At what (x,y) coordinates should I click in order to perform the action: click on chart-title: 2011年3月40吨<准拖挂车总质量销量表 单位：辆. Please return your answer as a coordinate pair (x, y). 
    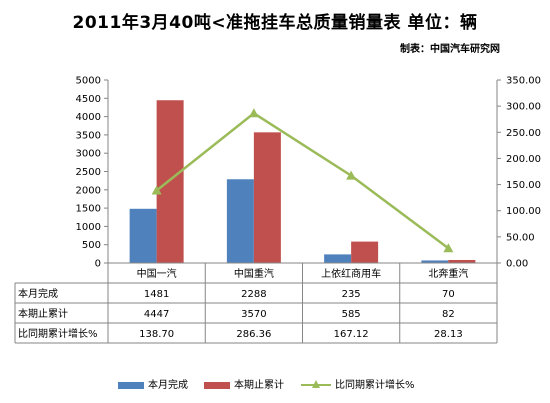
    Looking at the image, I should click on (275, 23).